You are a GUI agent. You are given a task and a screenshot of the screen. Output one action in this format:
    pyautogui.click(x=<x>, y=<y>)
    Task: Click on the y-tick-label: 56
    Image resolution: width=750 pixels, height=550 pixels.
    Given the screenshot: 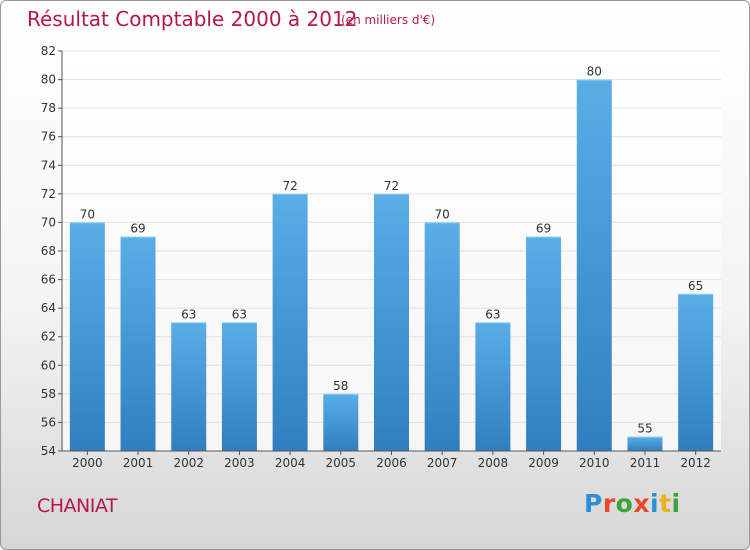 What is the action you would take?
    pyautogui.click(x=48, y=422)
    